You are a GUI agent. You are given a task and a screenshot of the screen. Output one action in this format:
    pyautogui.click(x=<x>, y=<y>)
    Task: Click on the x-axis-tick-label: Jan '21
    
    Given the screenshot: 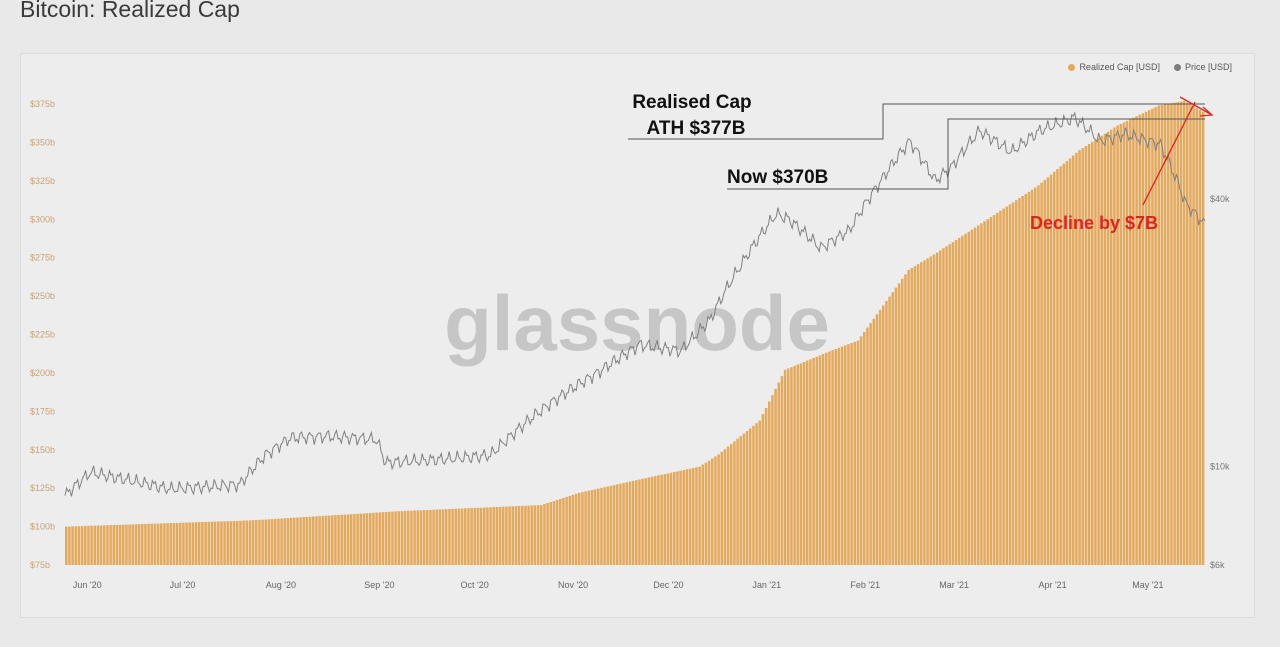 What is the action you would take?
    pyautogui.click(x=766, y=585)
    